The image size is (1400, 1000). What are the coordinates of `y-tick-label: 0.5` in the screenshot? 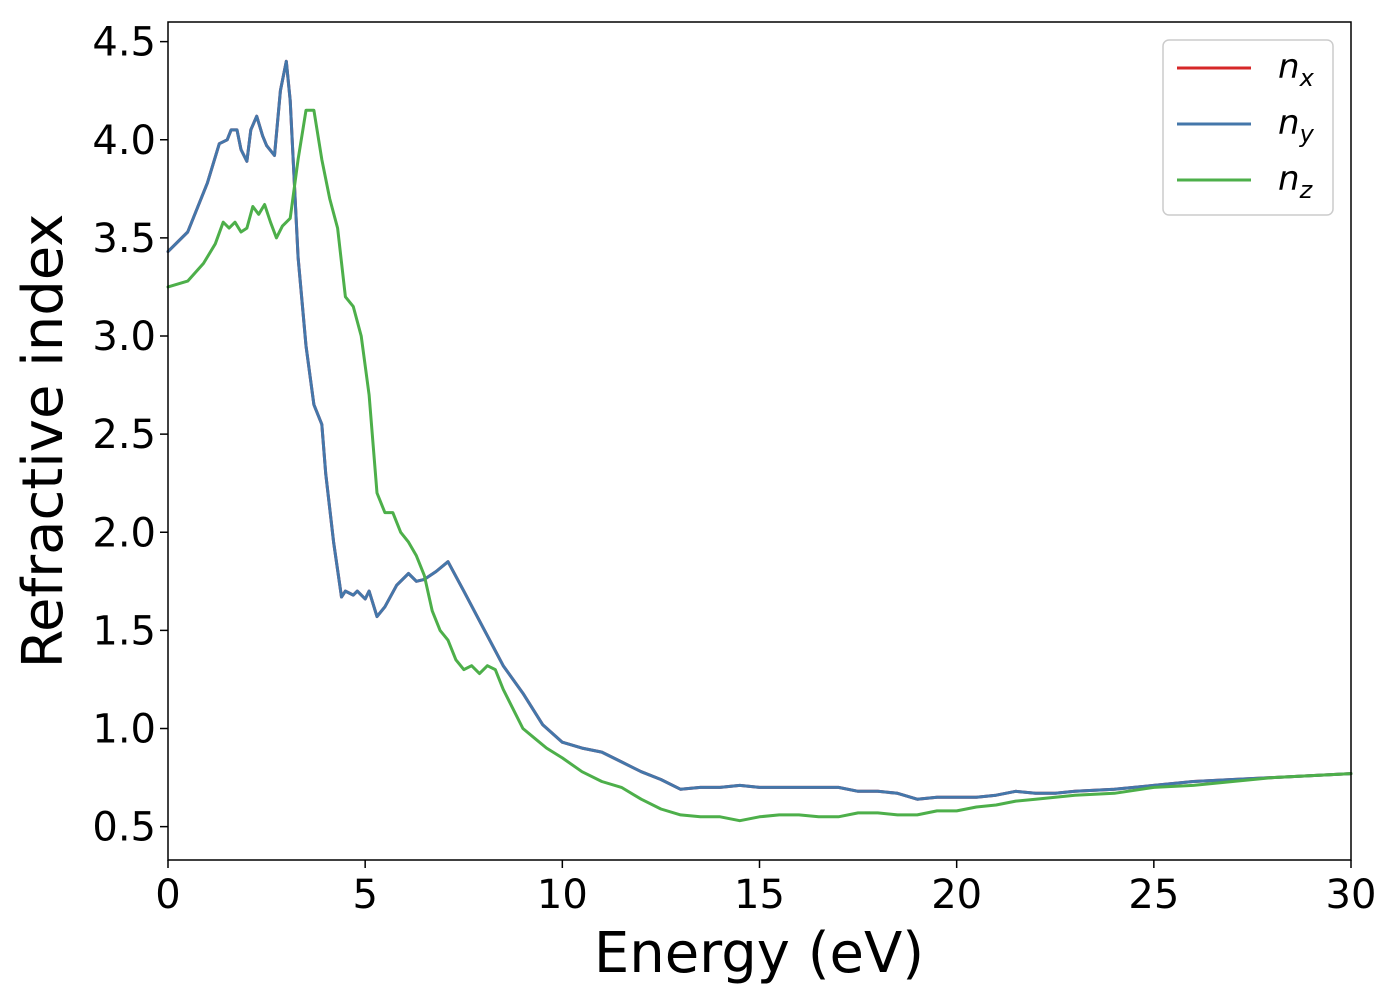 It's located at (124, 828).